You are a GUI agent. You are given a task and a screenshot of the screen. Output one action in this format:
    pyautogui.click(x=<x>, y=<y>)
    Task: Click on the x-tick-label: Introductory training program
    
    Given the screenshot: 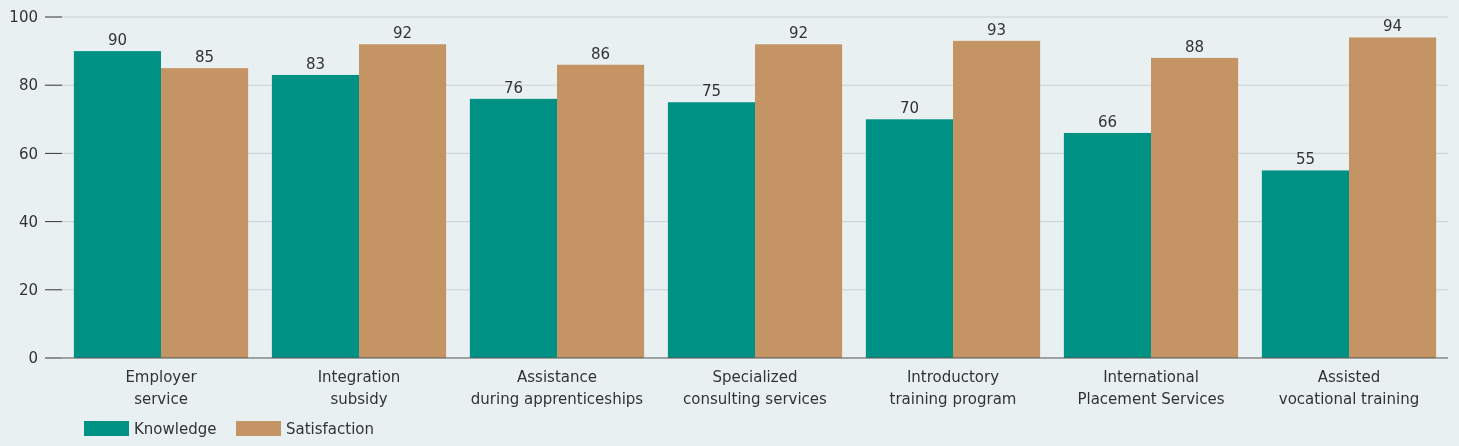 What is the action you would take?
    pyautogui.click(x=953, y=388)
    